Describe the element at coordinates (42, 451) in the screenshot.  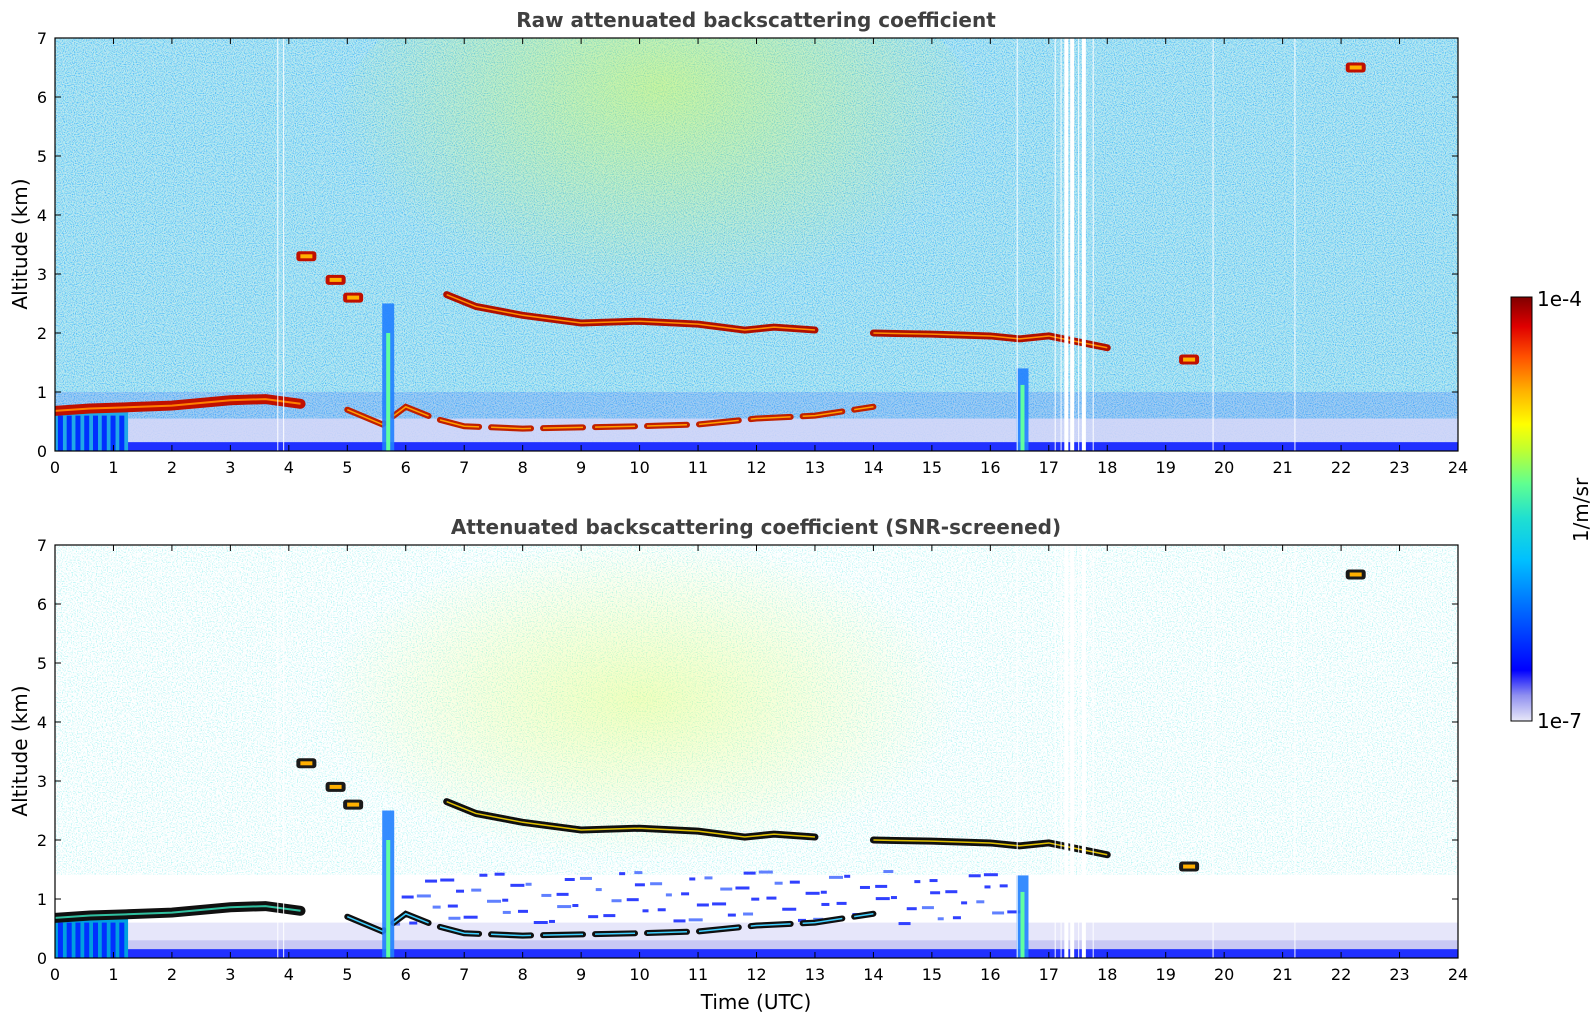
I see `y-tick-label: 0` at that location.